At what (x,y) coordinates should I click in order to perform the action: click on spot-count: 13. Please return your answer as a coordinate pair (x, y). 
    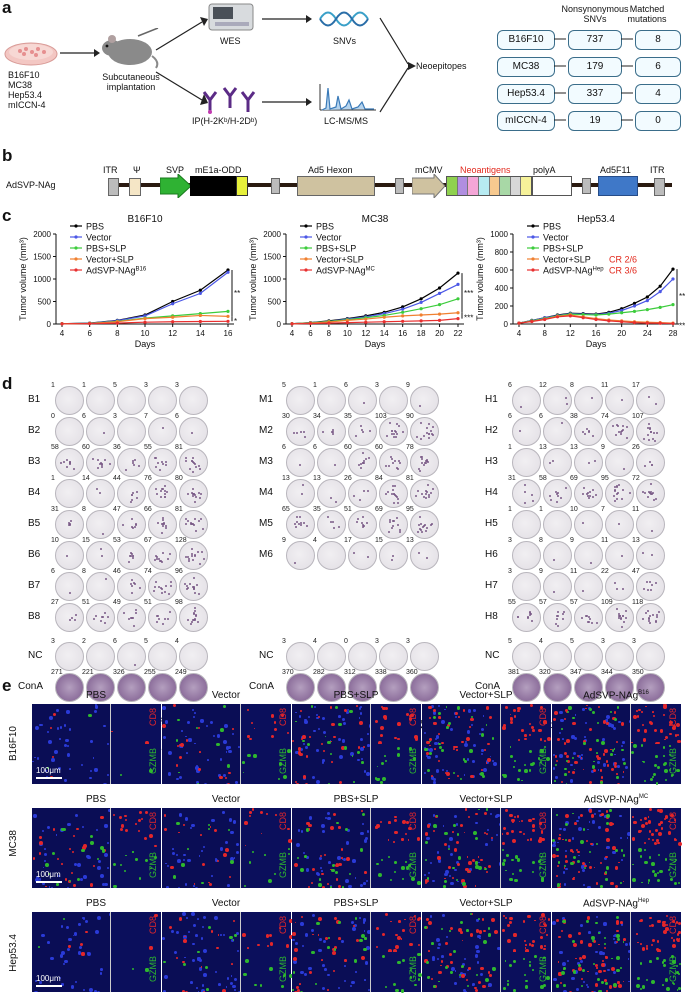
    Looking at the image, I should click on (286, 478).